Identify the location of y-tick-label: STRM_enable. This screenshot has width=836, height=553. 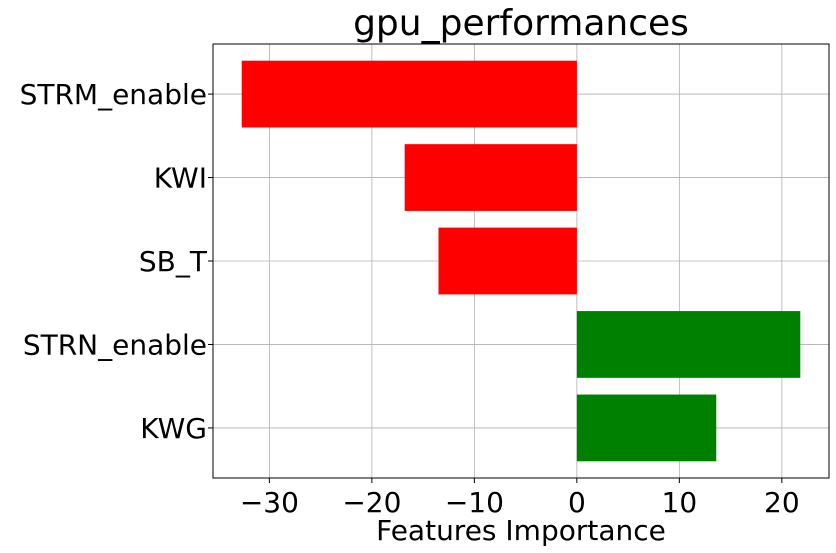
(113, 94).